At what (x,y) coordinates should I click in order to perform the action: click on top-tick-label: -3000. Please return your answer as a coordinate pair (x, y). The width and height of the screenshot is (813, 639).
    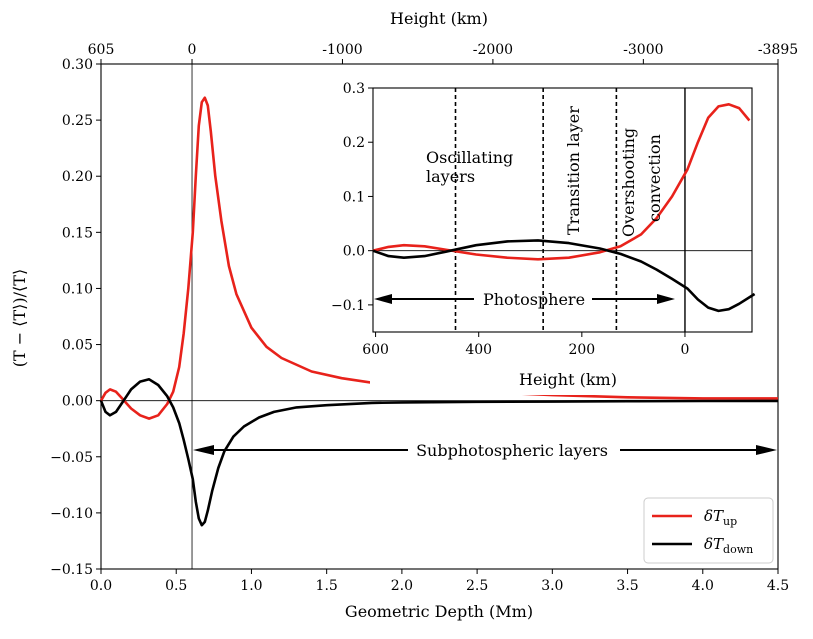
    Looking at the image, I should click on (643, 50).